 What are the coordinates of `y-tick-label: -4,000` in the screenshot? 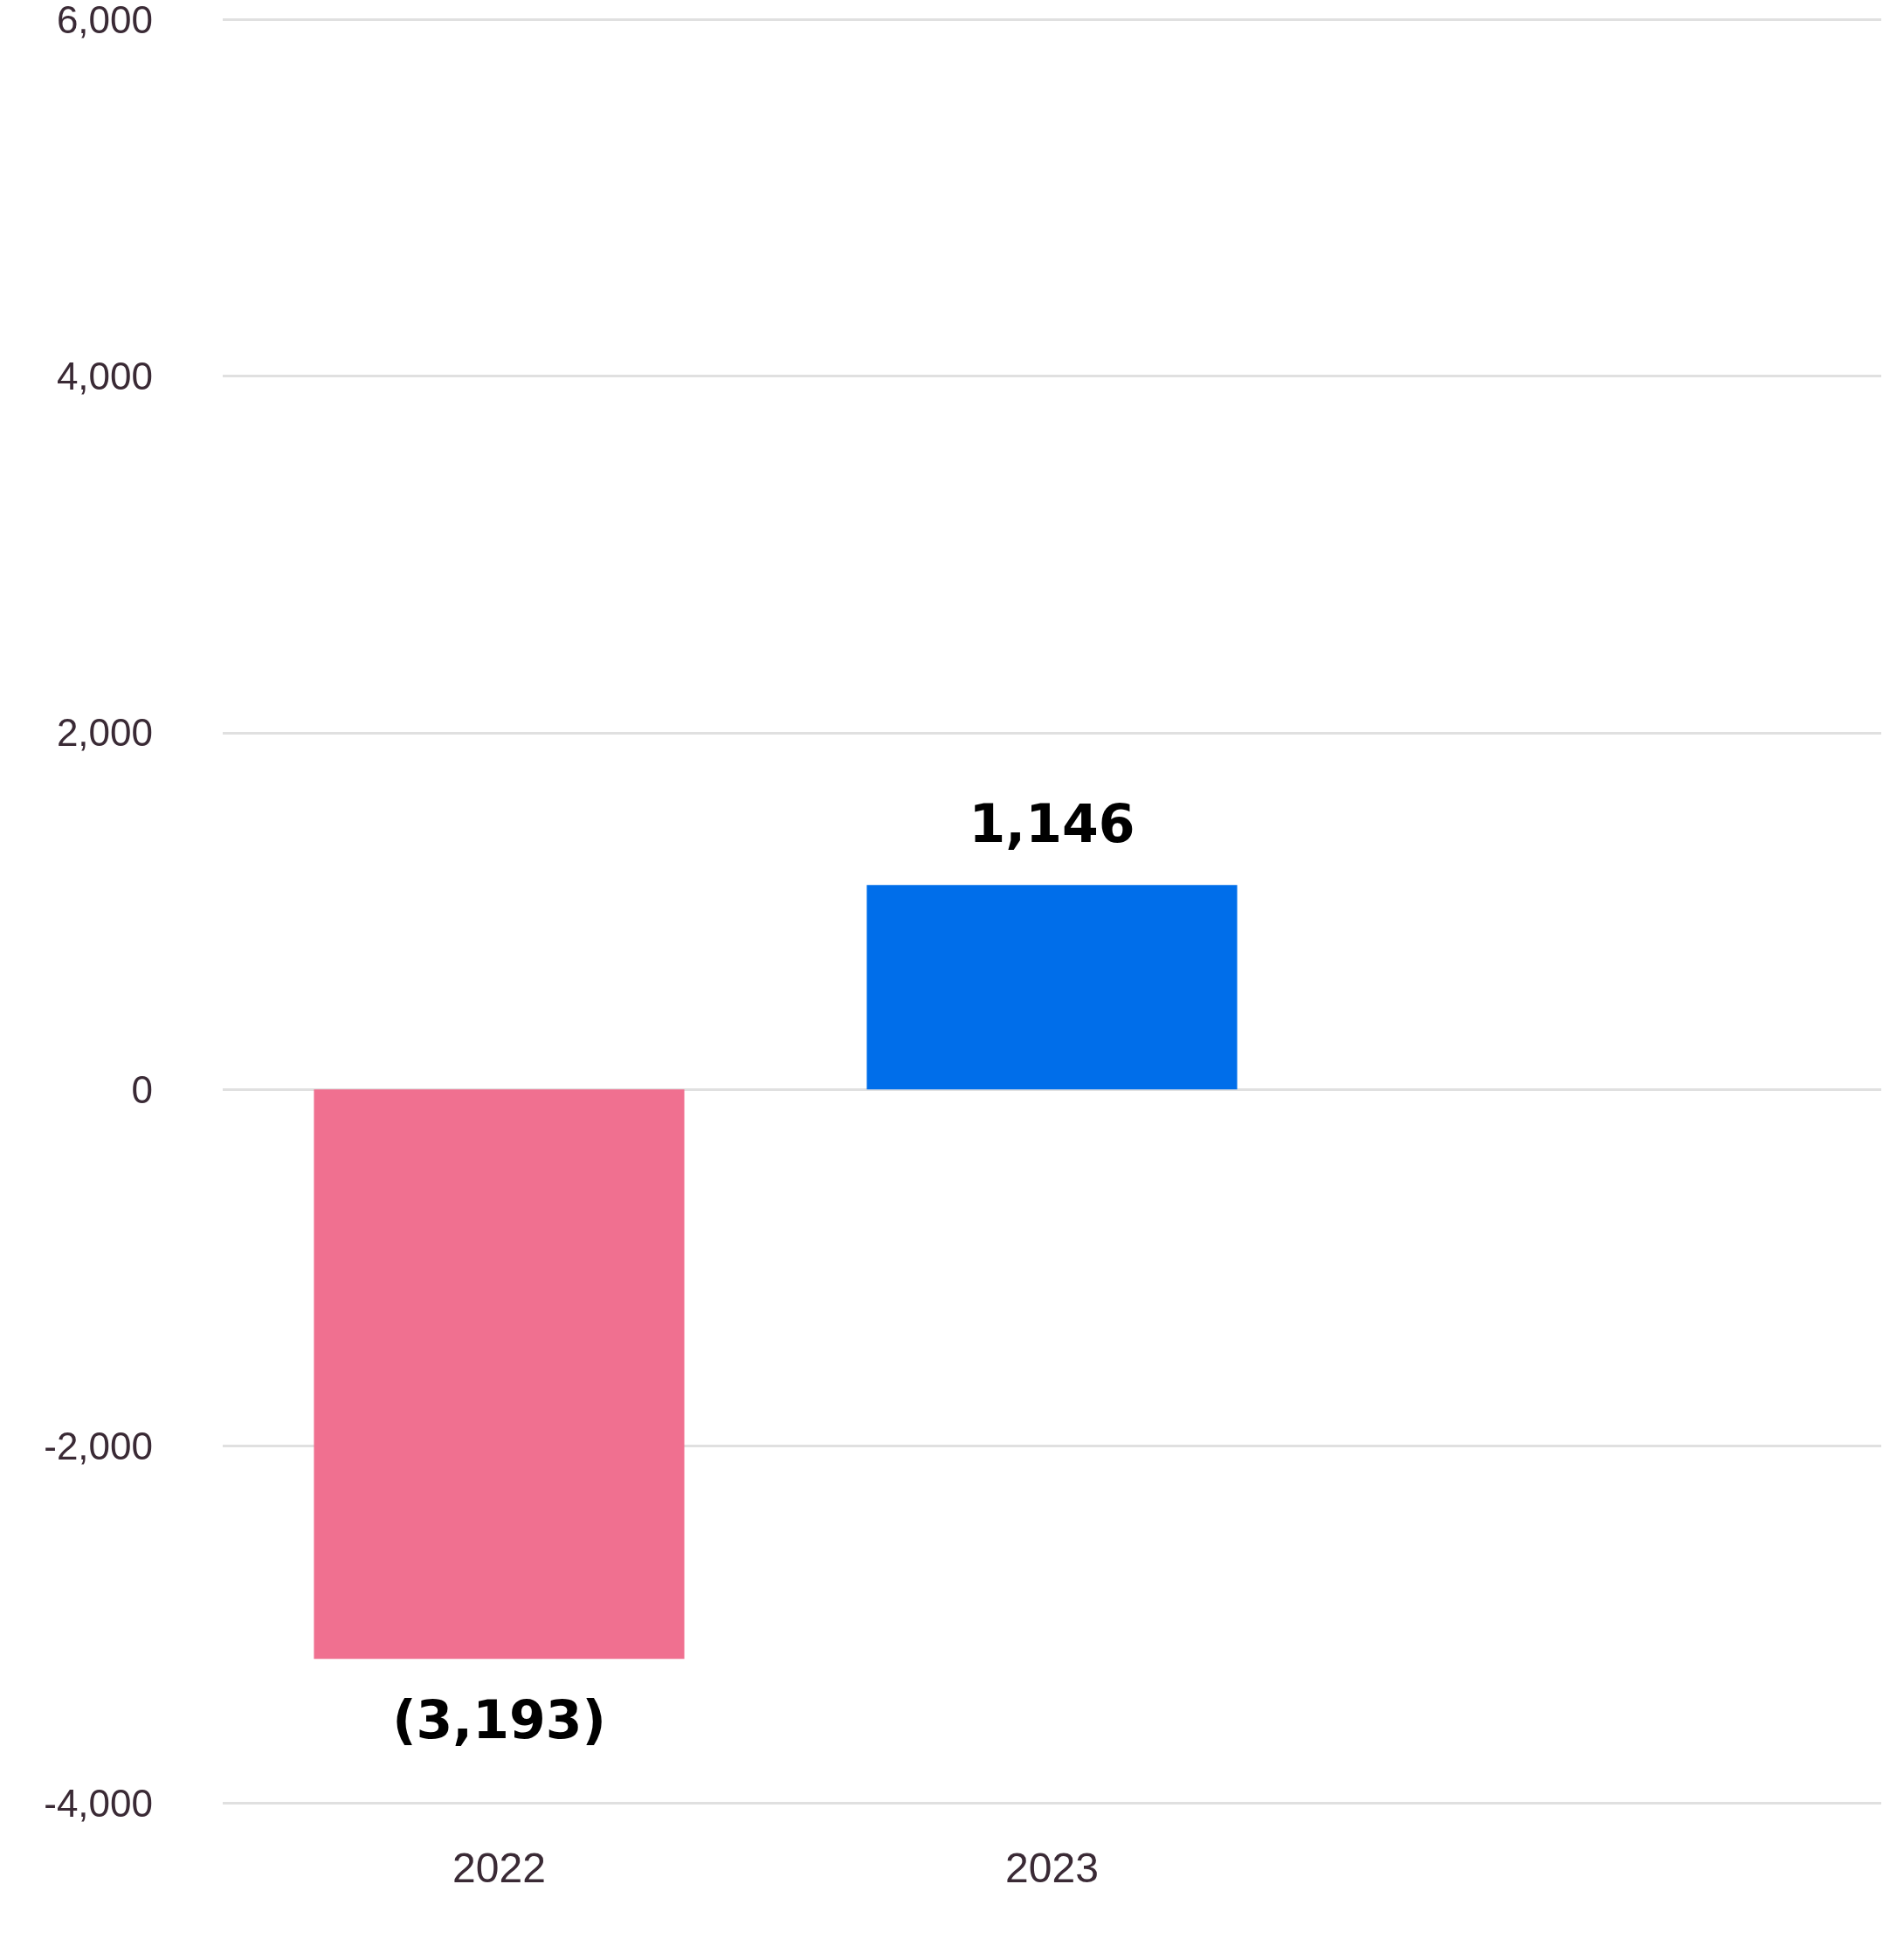 It's located at (98, 1803).